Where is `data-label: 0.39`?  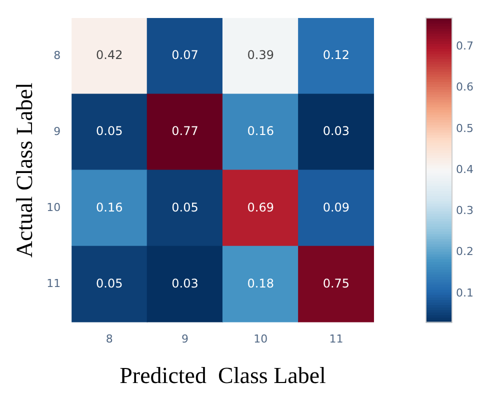
data-label: 0.39 is located at coordinates (260, 55).